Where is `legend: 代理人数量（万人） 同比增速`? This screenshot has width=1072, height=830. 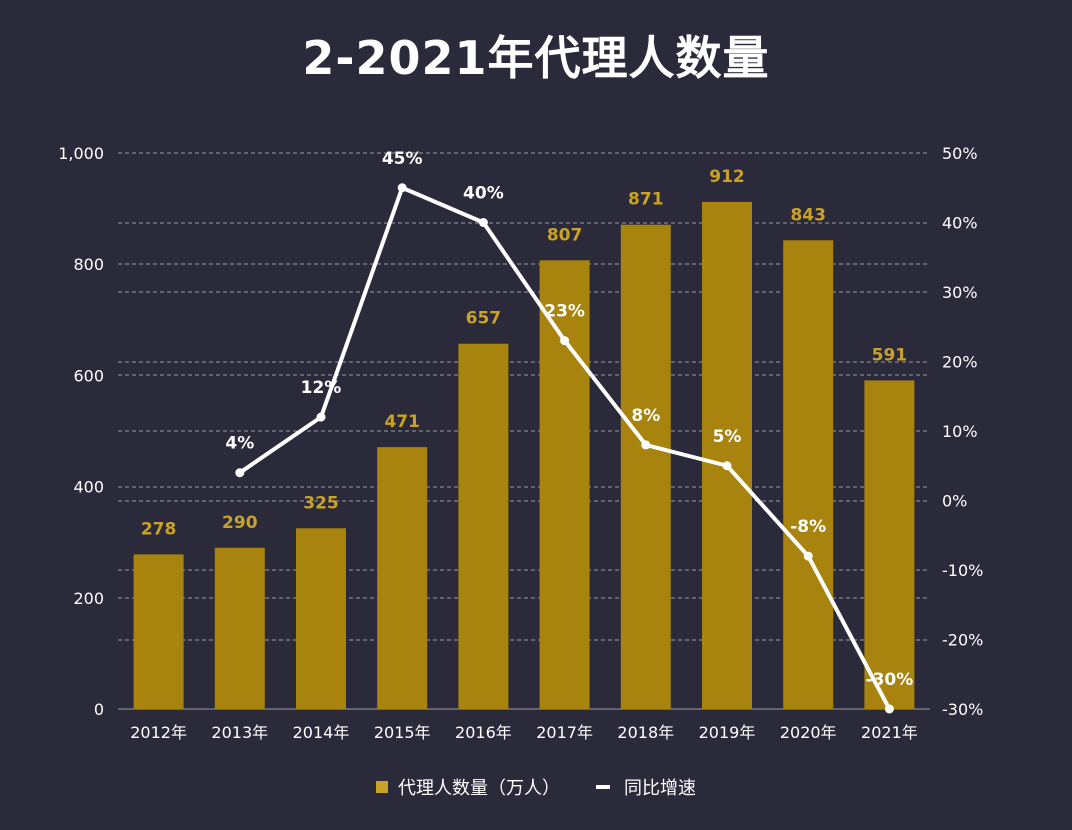
legend: 代理人数量（万人） 同比增速 is located at coordinates (536, 787).